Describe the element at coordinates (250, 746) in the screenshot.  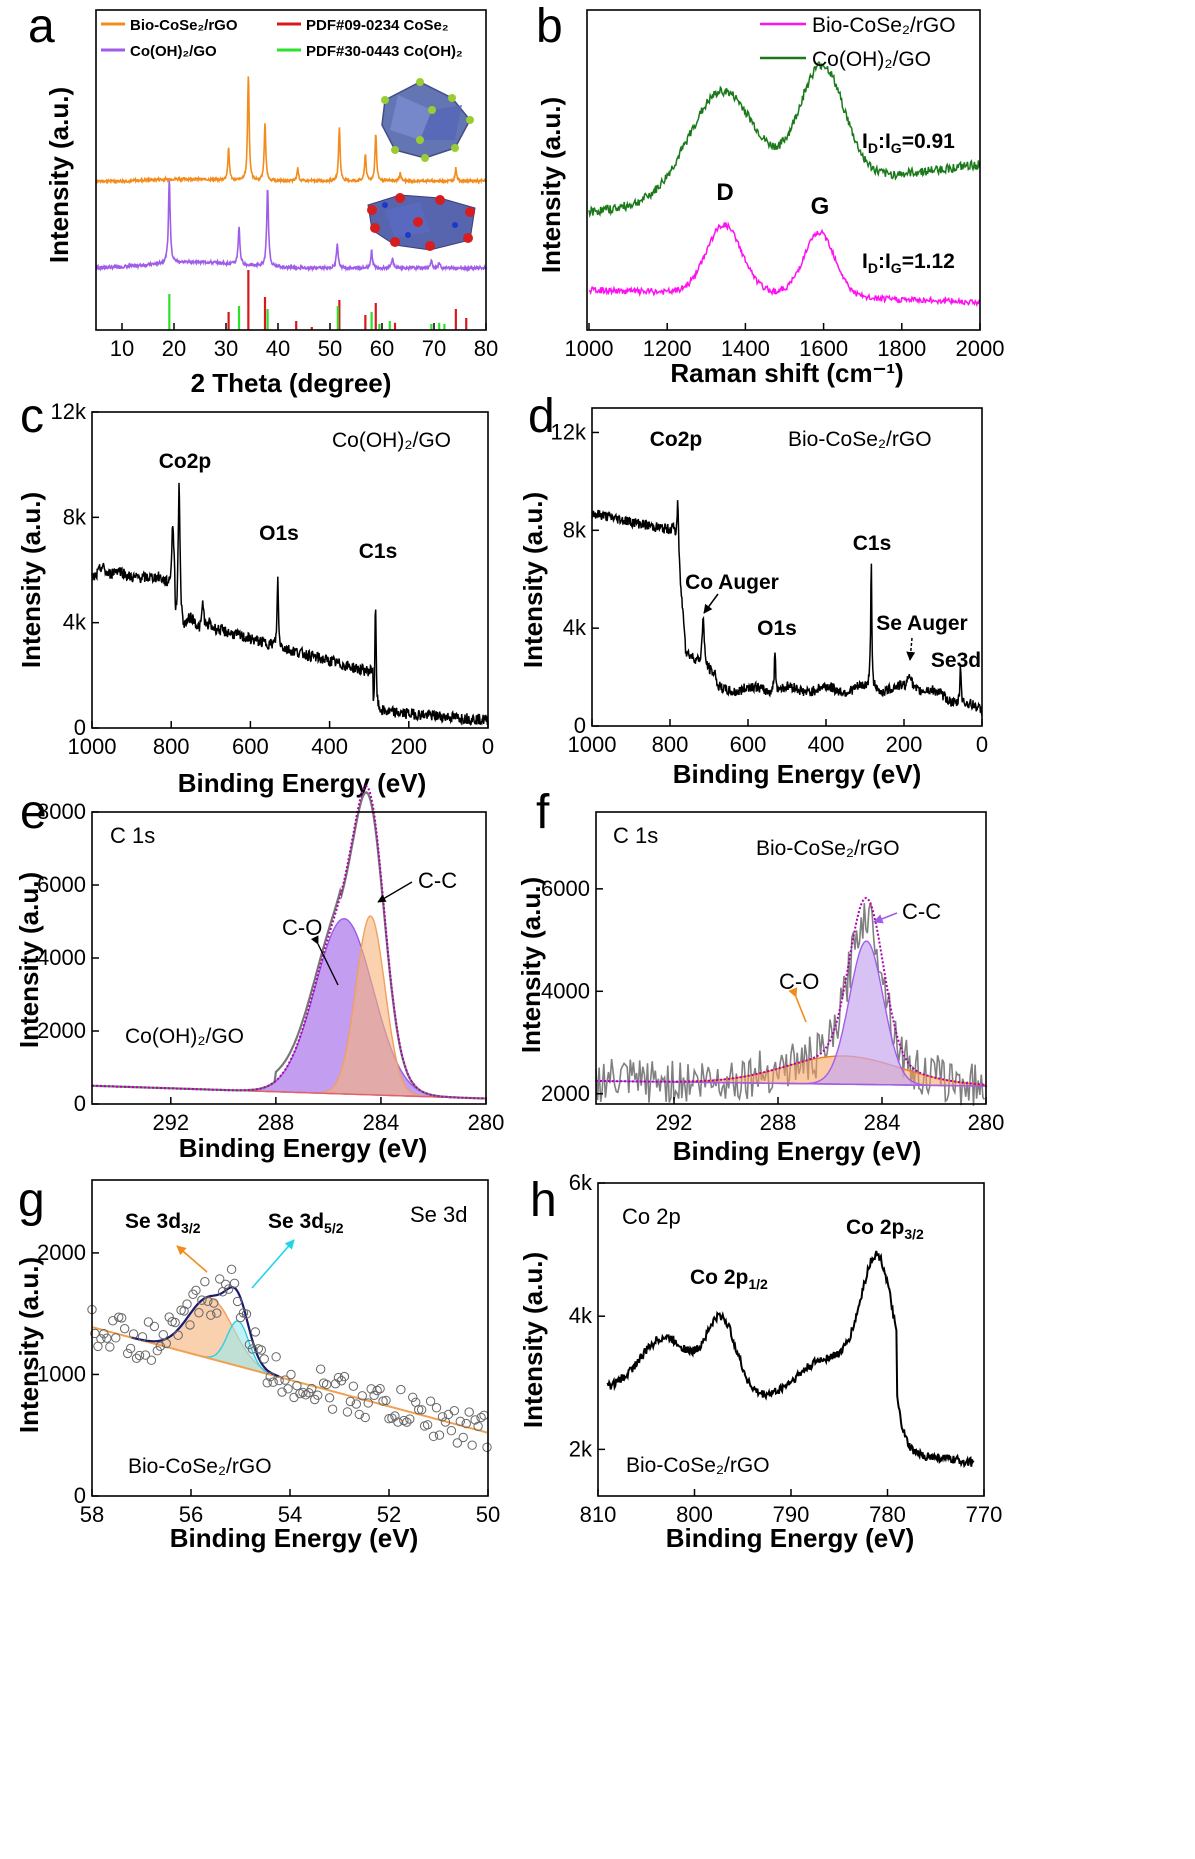
I see `x-tick-label: 600` at that location.